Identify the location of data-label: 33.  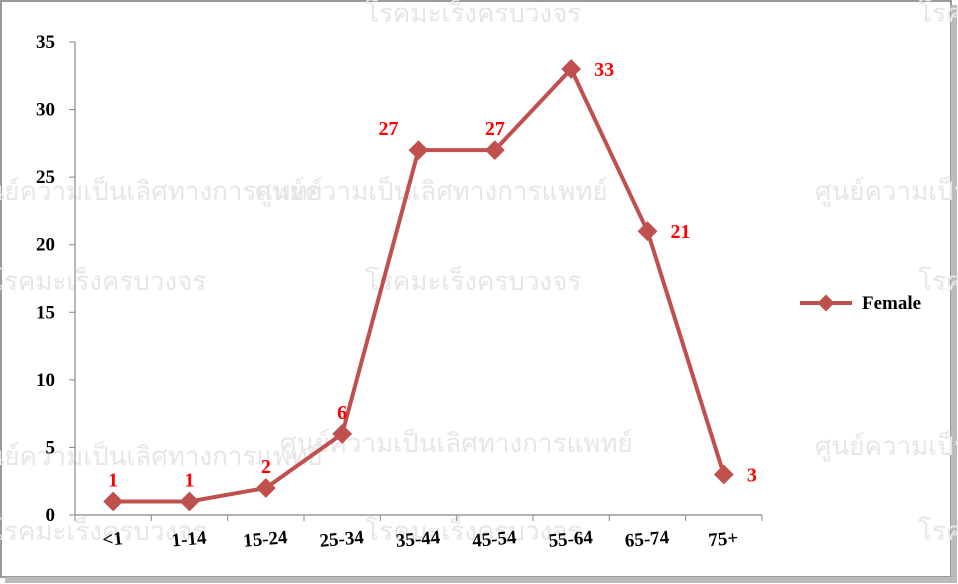
(604, 70).